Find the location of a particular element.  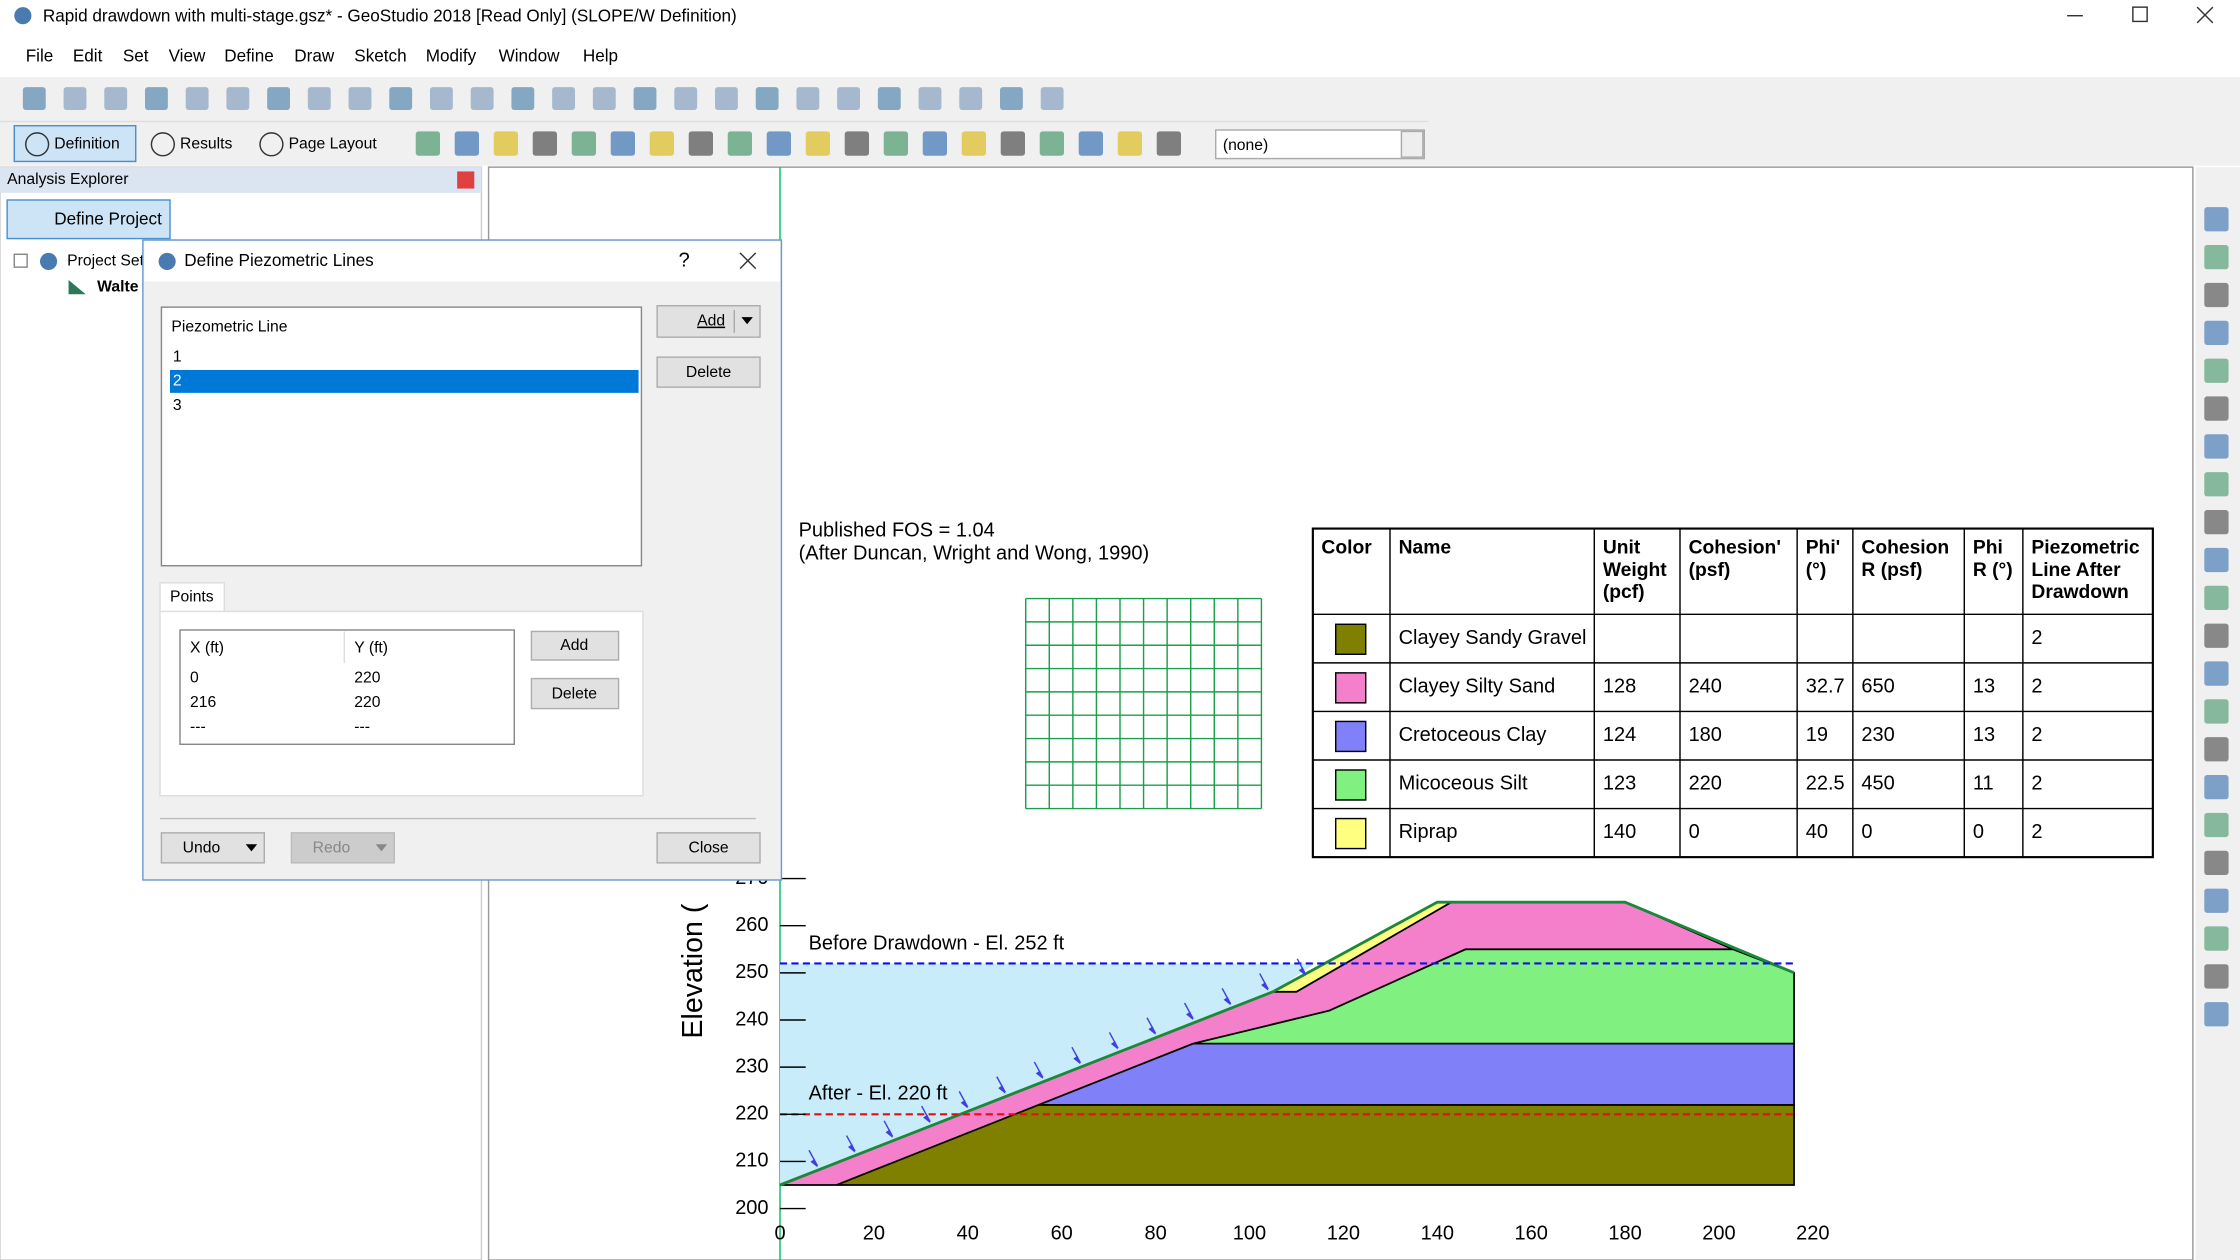

menu-item: Define is located at coordinates (249, 56).